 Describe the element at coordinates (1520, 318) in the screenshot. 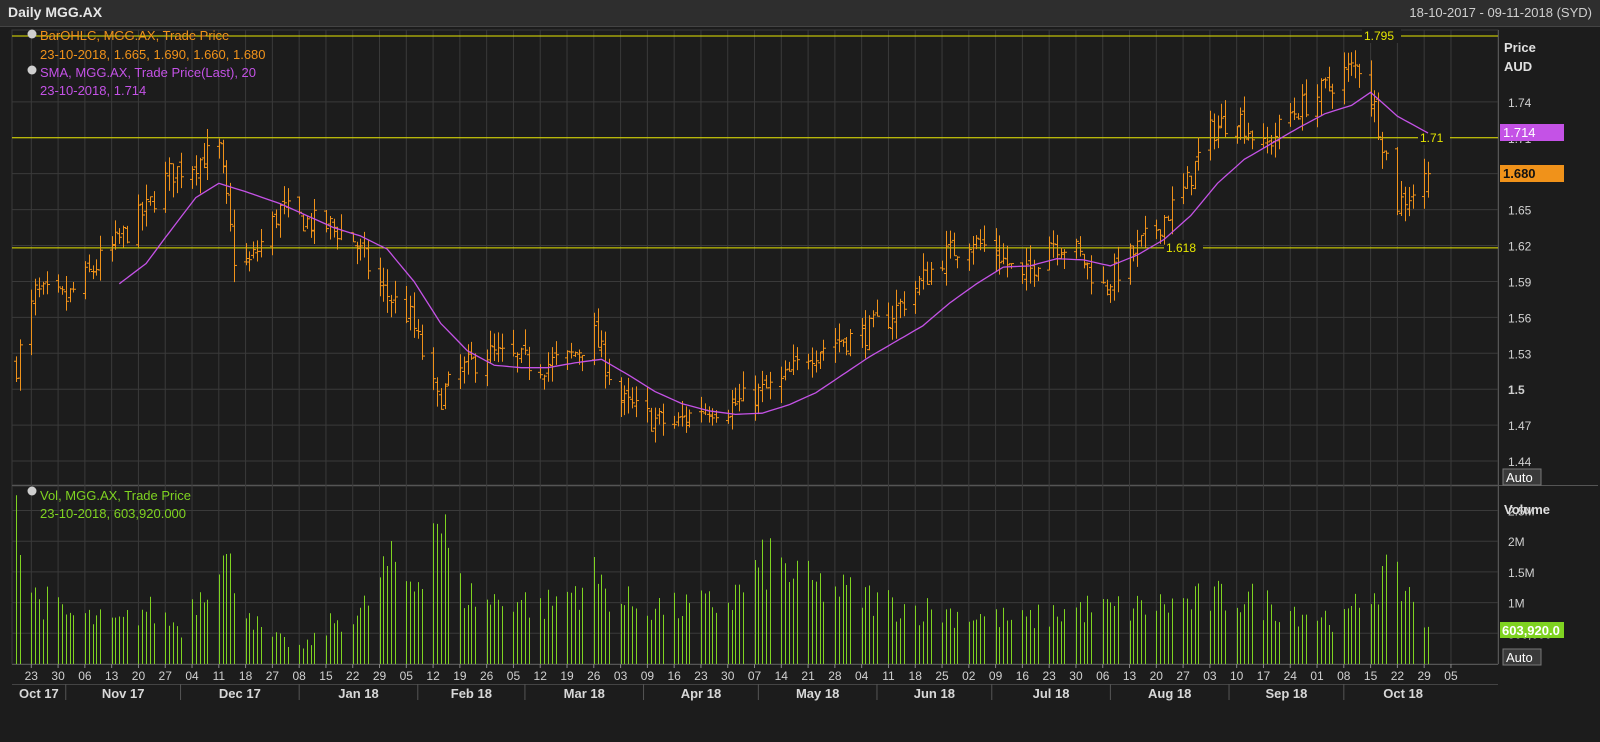

I see `price-tick-label: 1.56` at that location.